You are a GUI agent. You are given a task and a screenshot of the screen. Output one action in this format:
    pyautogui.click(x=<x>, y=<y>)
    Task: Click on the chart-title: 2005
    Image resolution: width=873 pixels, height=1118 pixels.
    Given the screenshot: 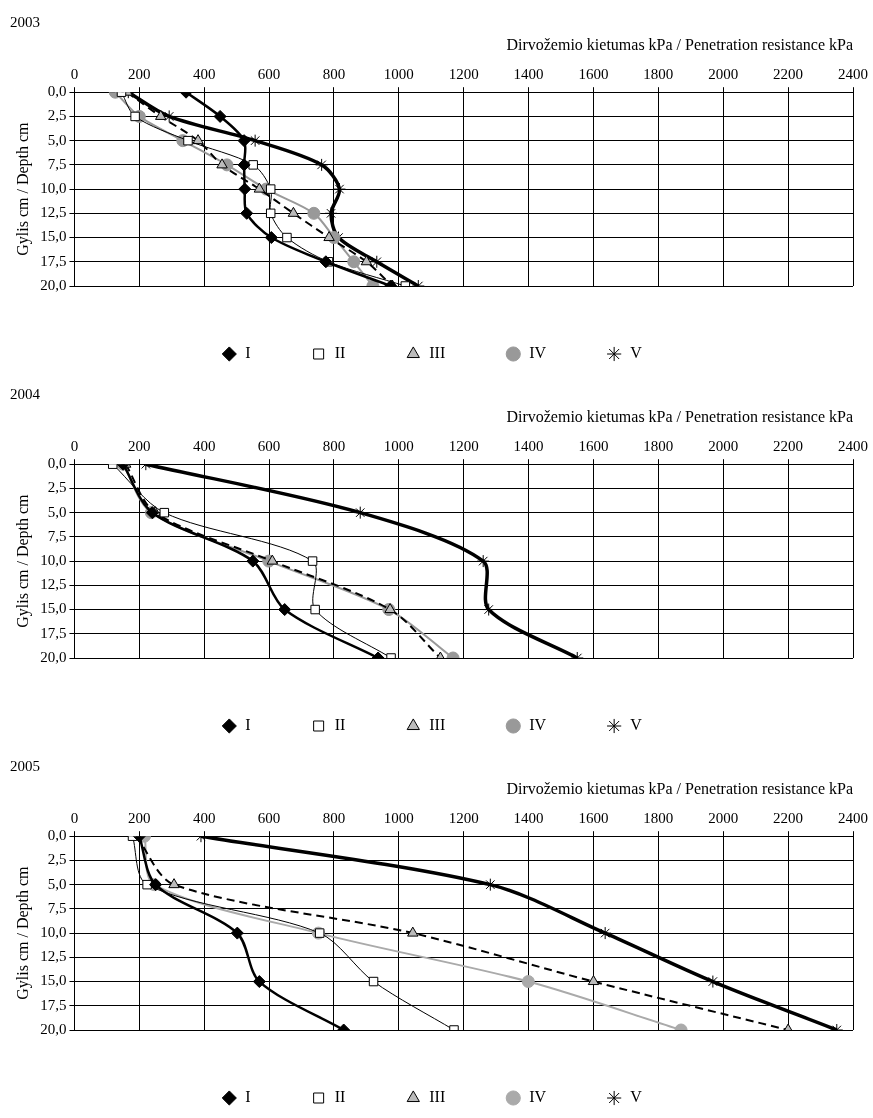 What is the action you would take?
    pyautogui.click(x=25, y=765)
    